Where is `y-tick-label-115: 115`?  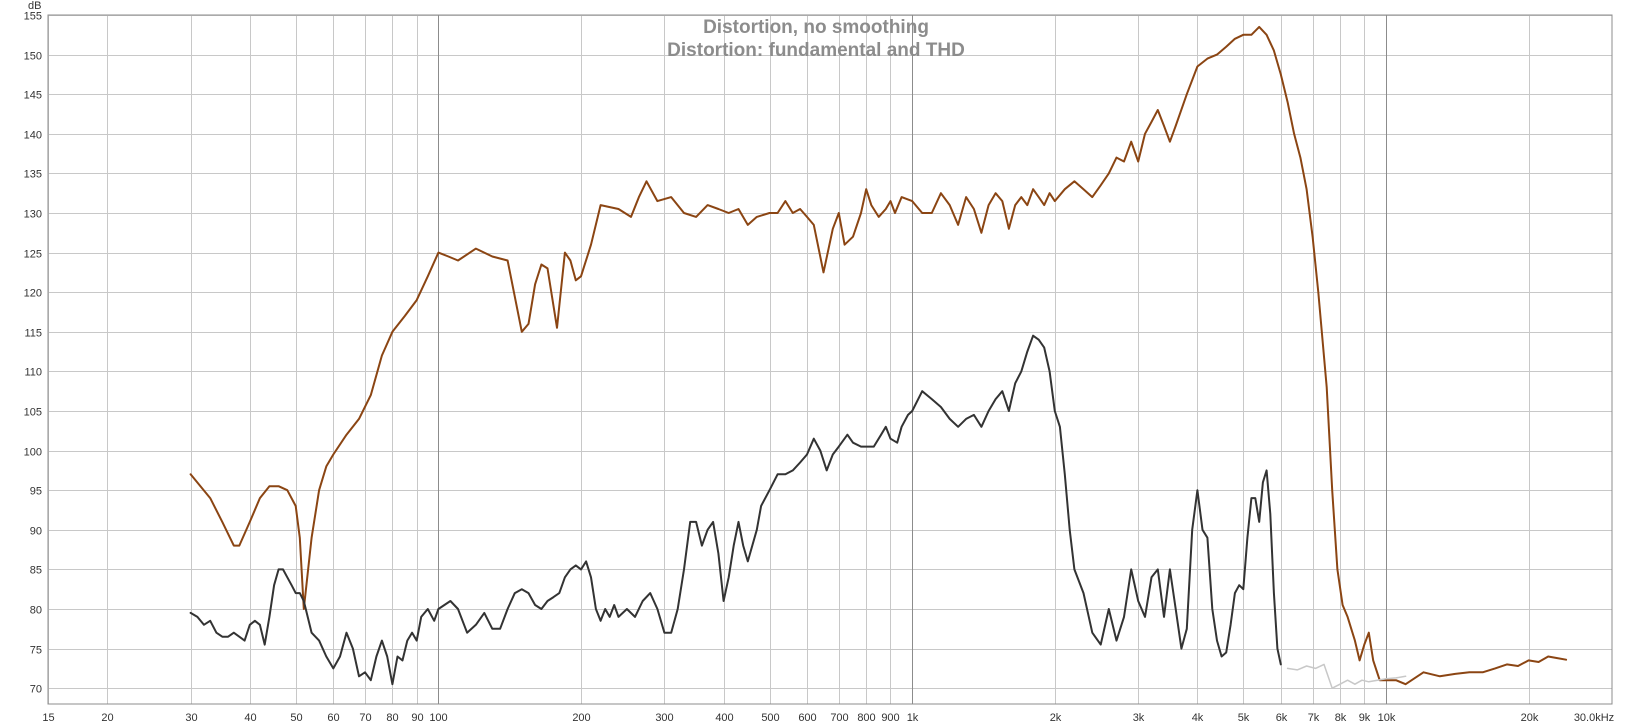 y-tick-label-115: 115 is located at coordinates (33, 334).